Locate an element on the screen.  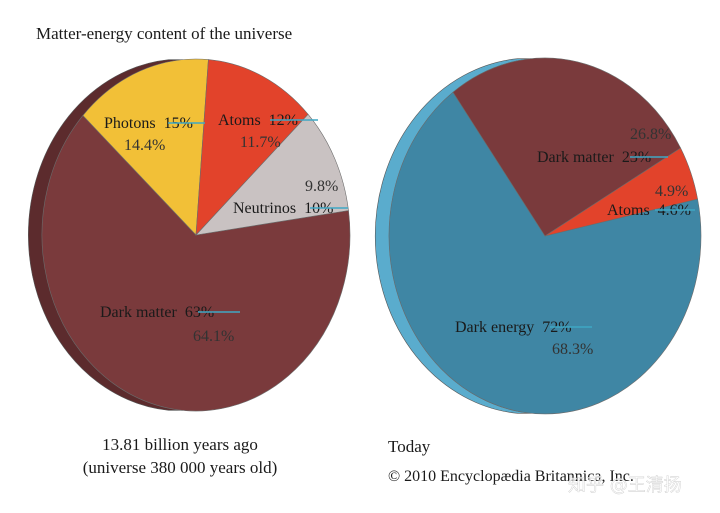
value-early-photons: 14.4% is located at coordinates (144, 145).